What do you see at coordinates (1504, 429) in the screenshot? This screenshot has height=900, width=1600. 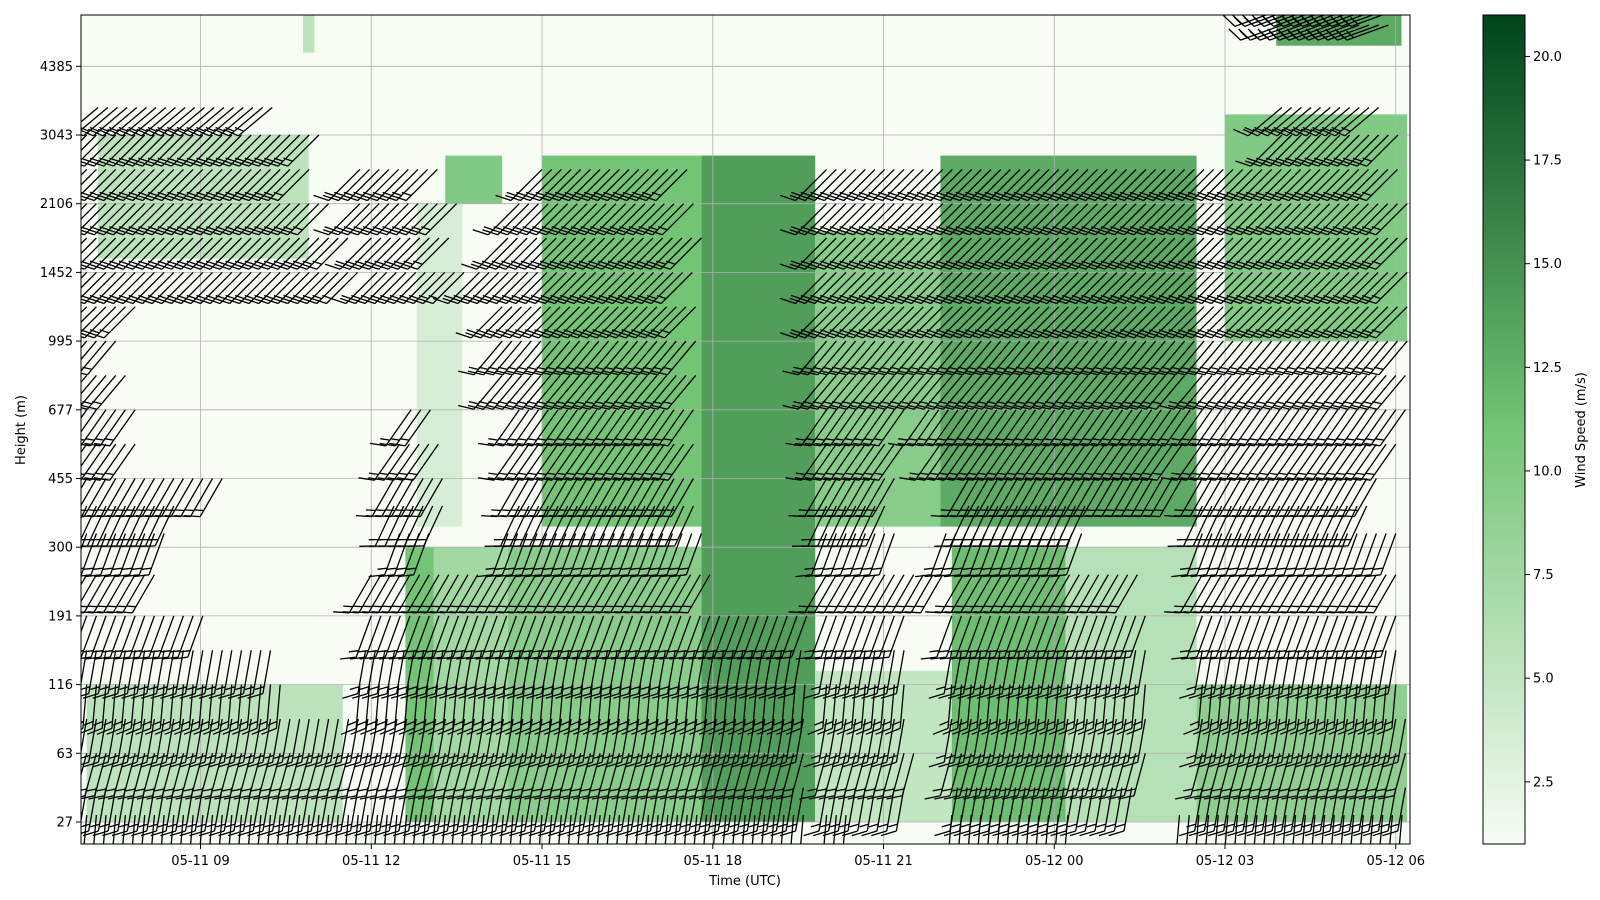 I see `colorbar` at bounding box center [1504, 429].